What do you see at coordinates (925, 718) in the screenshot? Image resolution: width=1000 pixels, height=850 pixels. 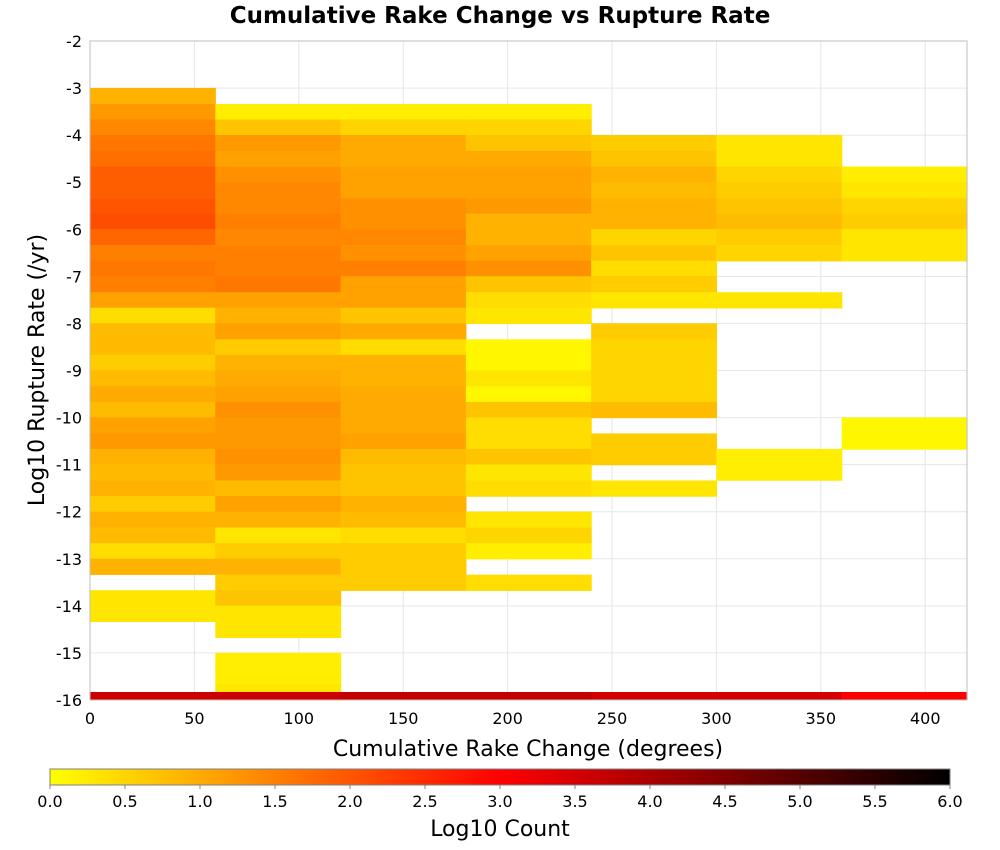 I see `x-tick-label: 400` at bounding box center [925, 718].